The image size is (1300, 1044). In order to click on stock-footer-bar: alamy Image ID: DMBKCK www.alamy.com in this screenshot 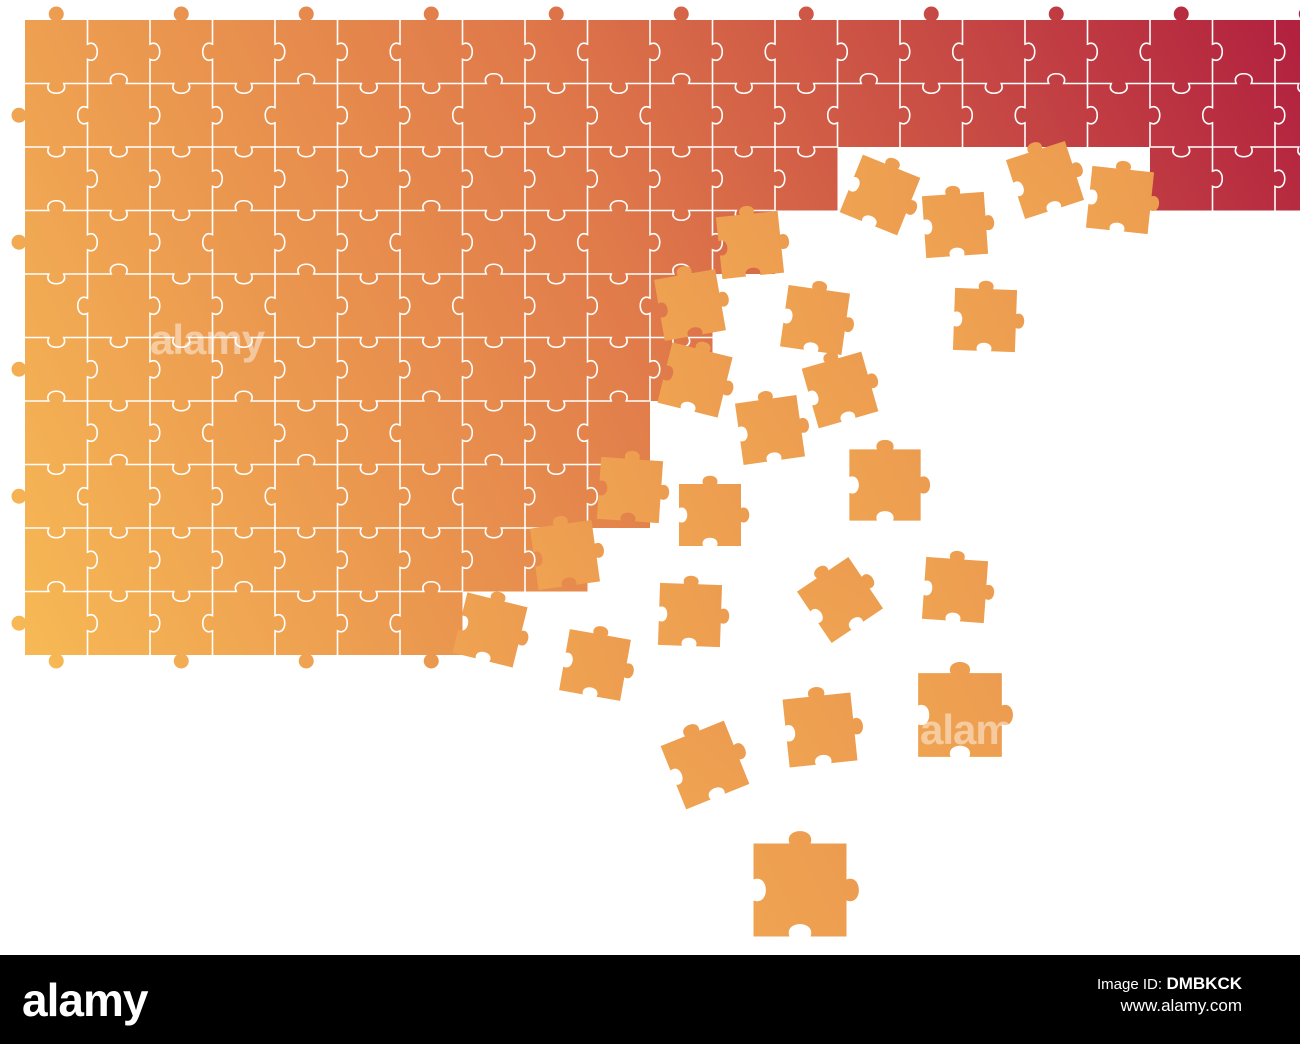, I will do `click(650, 999)`.